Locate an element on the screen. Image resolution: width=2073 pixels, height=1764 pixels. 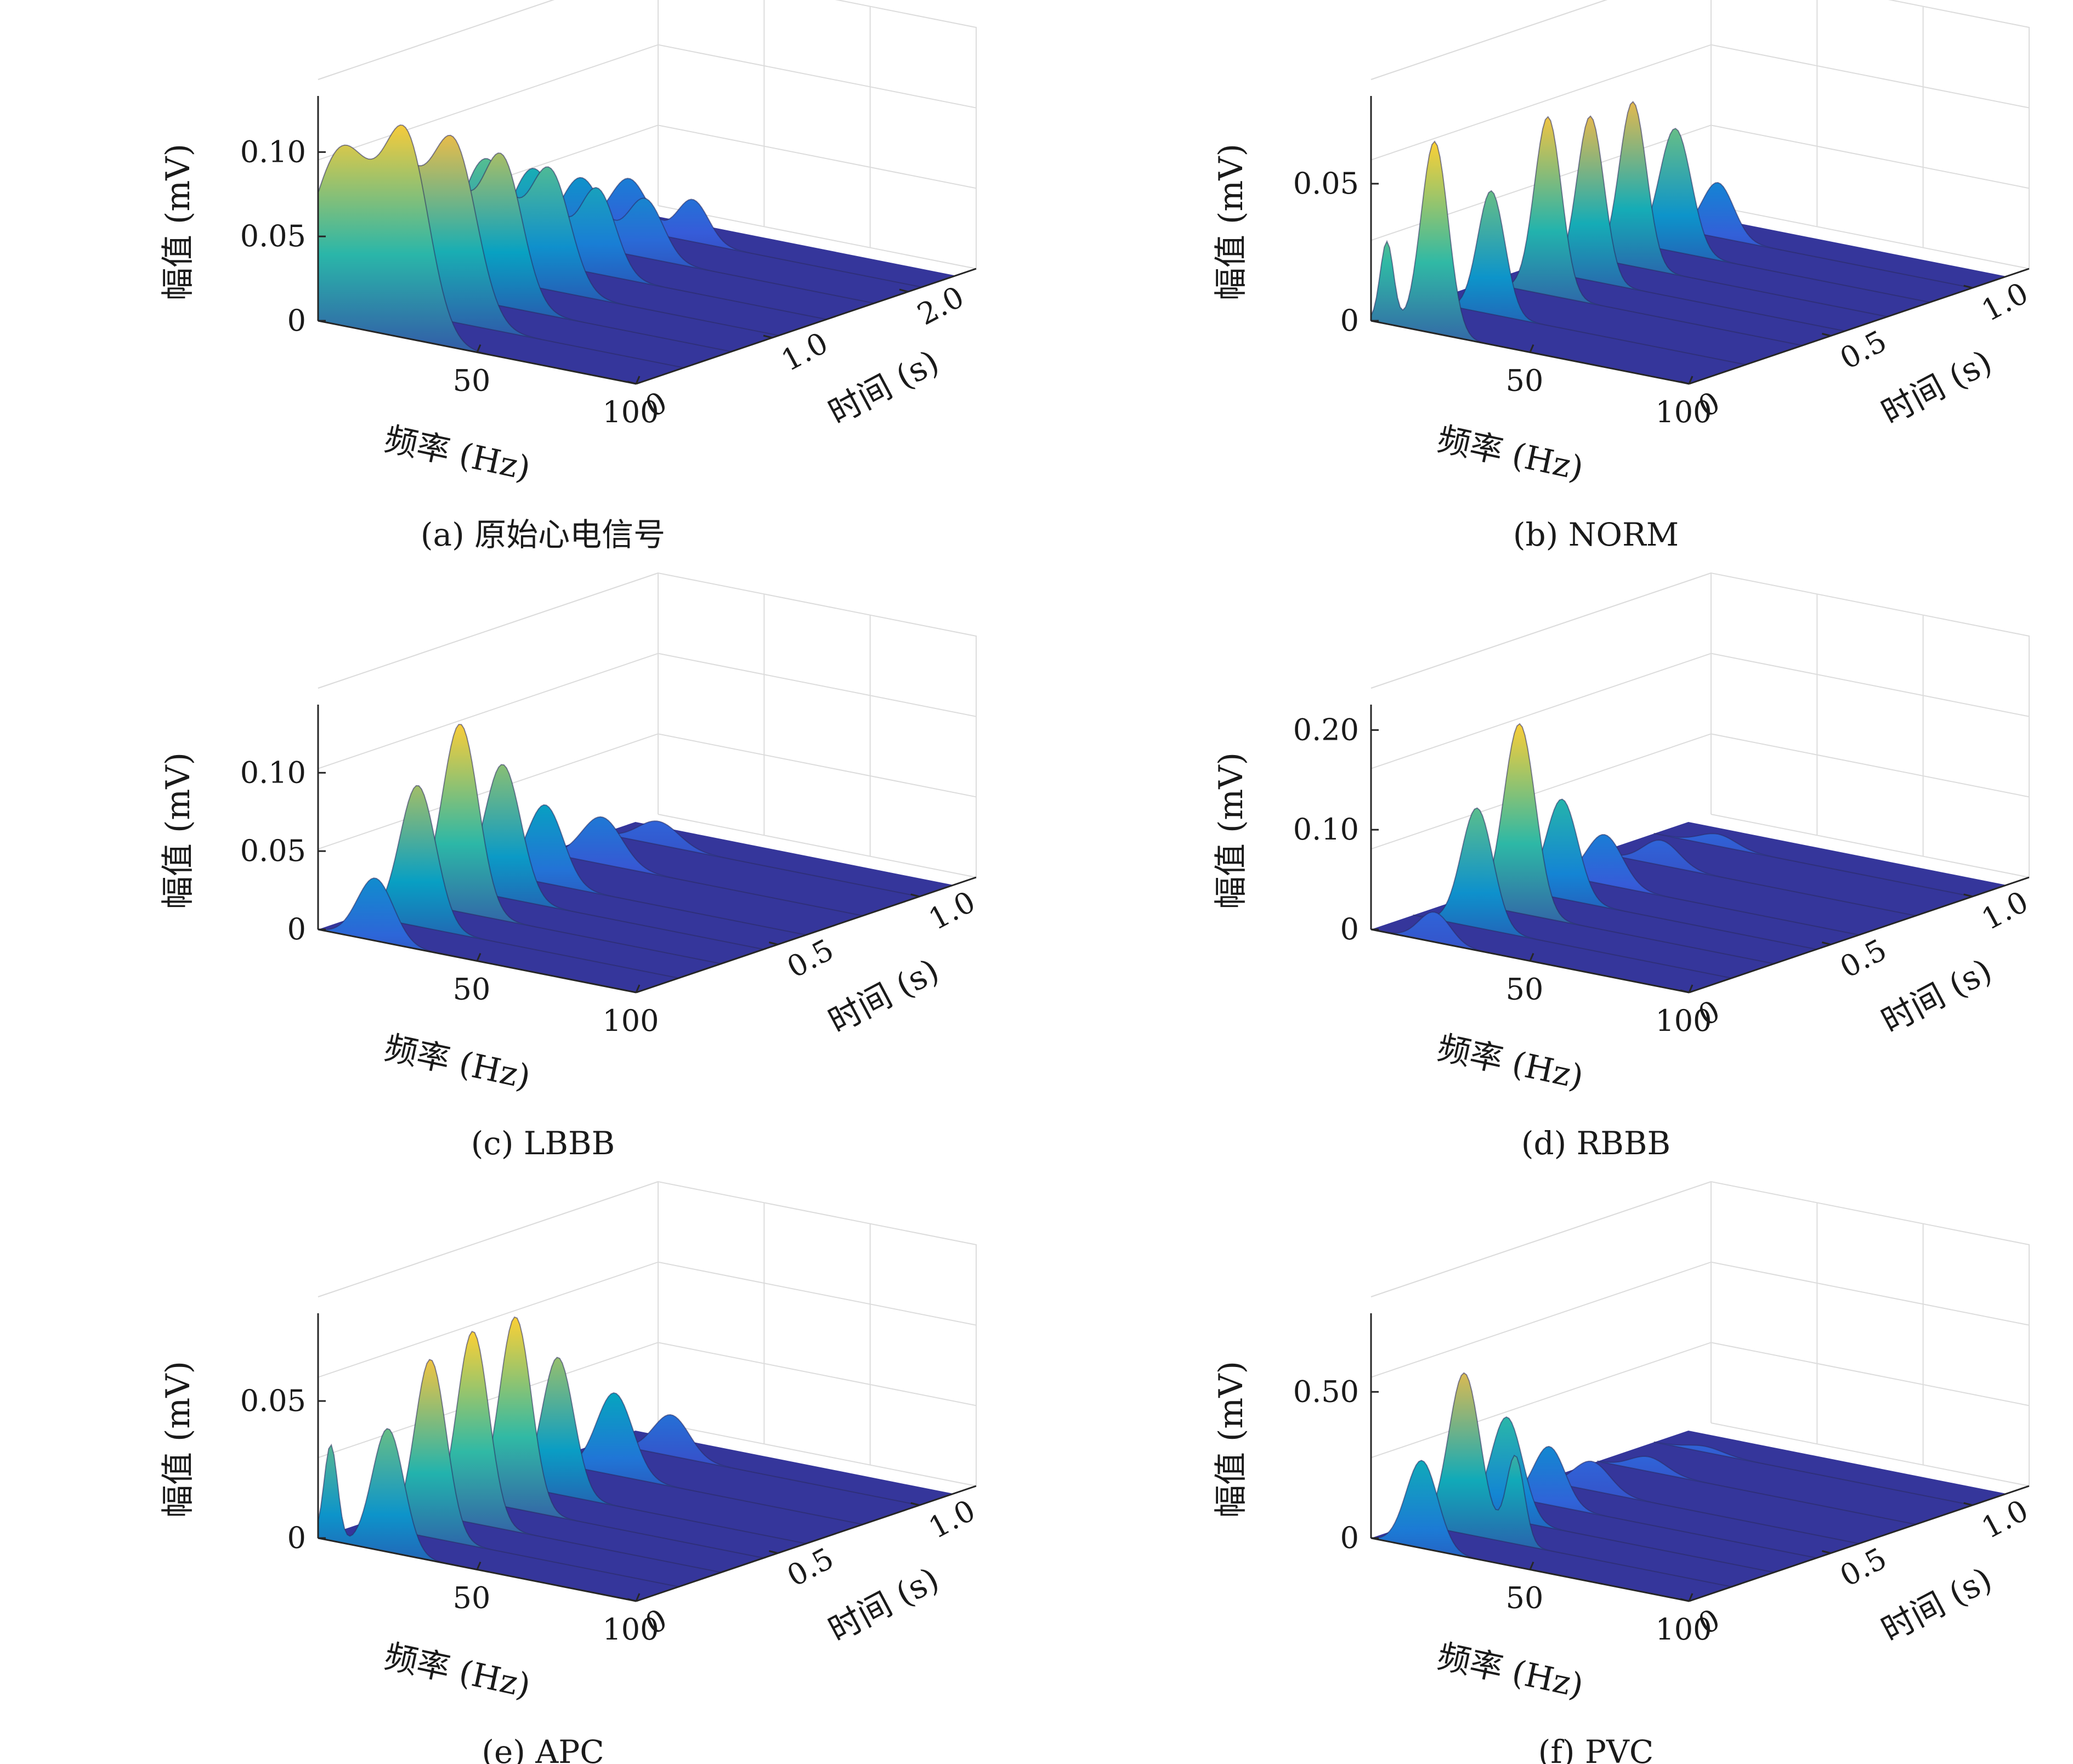
panel-caption: (a) 原始心电信号 is located at coordinates (543, 534).